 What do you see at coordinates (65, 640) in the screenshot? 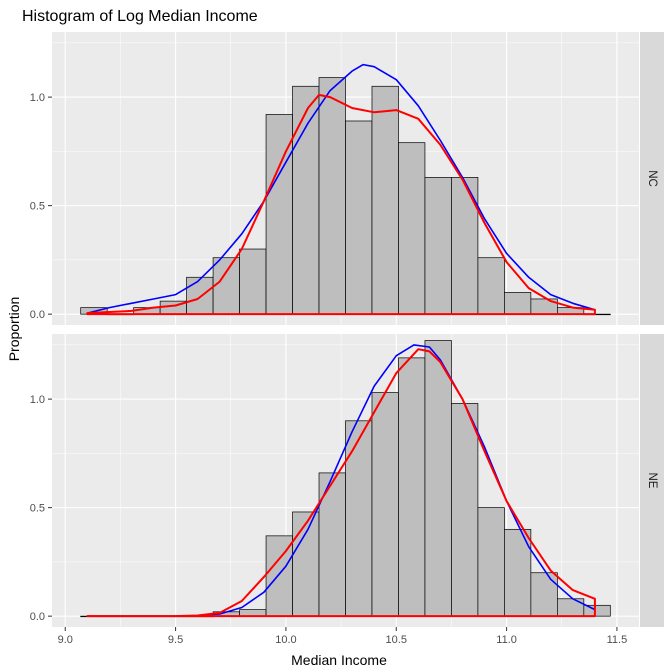
I see `x-tick-label: 9.0` at bounding box center [65, 640].